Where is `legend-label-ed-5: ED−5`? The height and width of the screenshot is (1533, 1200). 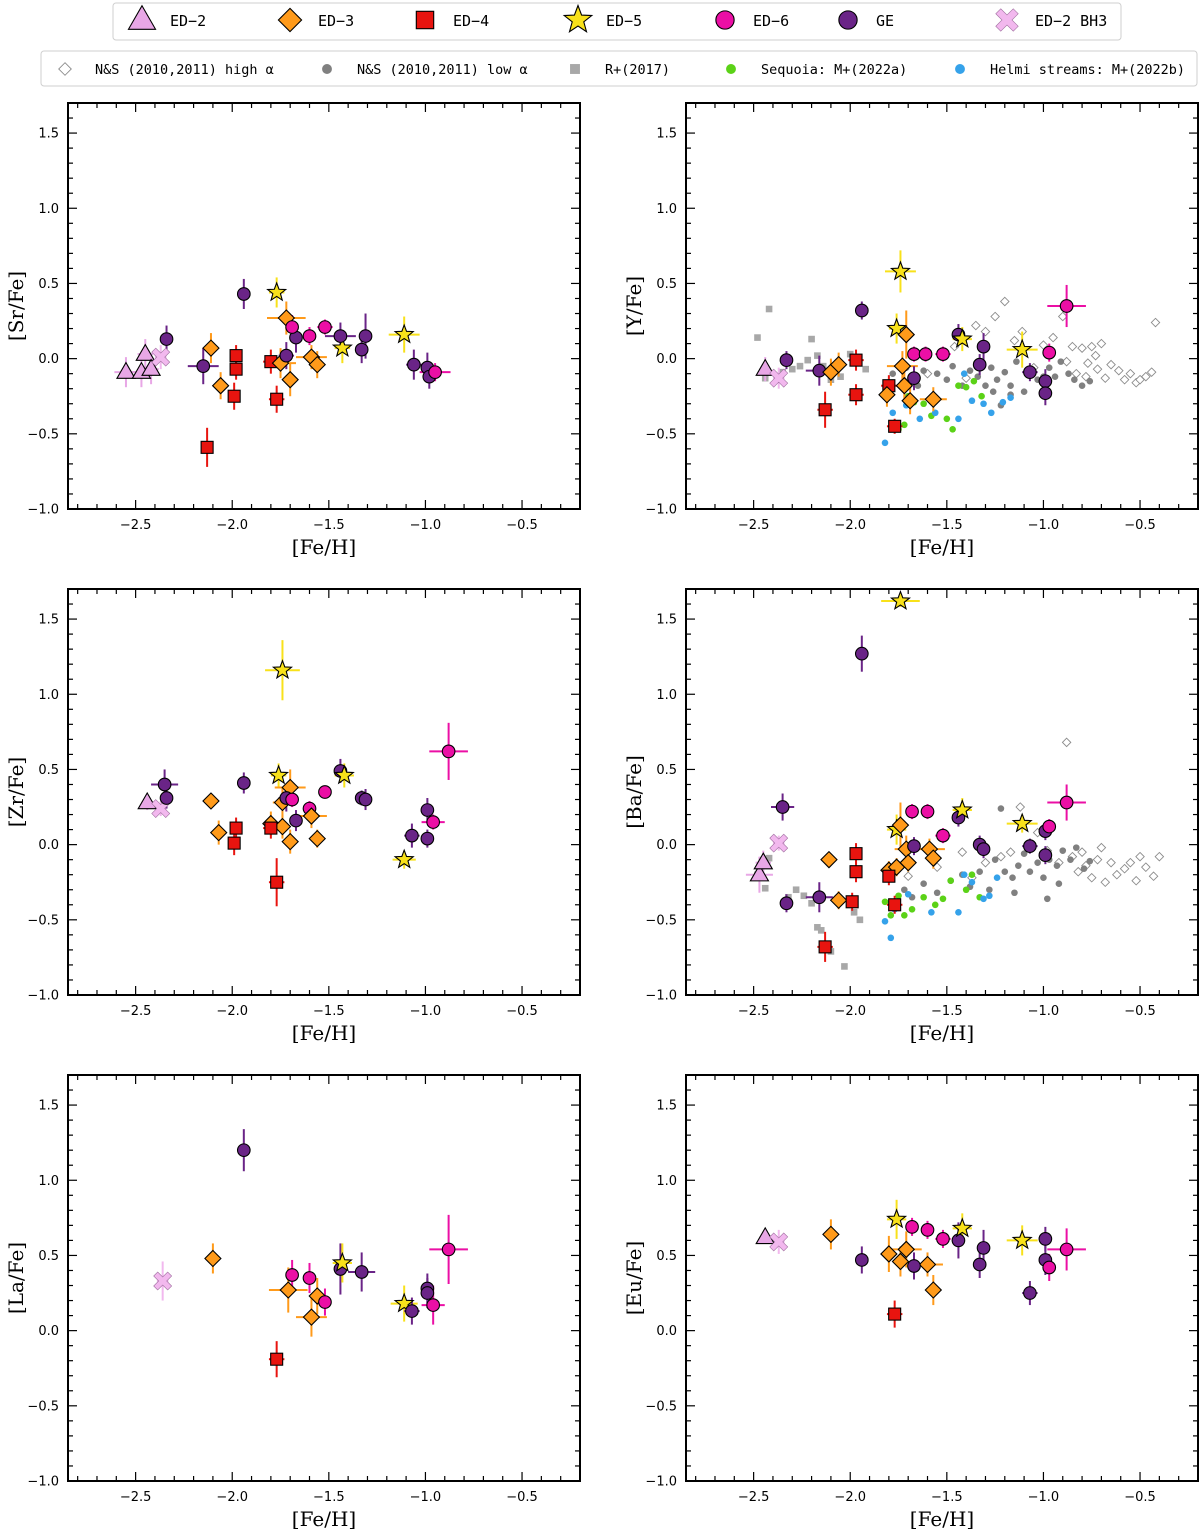 legend-label-ed-5: ED−5 is located at coordinates (624, 21).